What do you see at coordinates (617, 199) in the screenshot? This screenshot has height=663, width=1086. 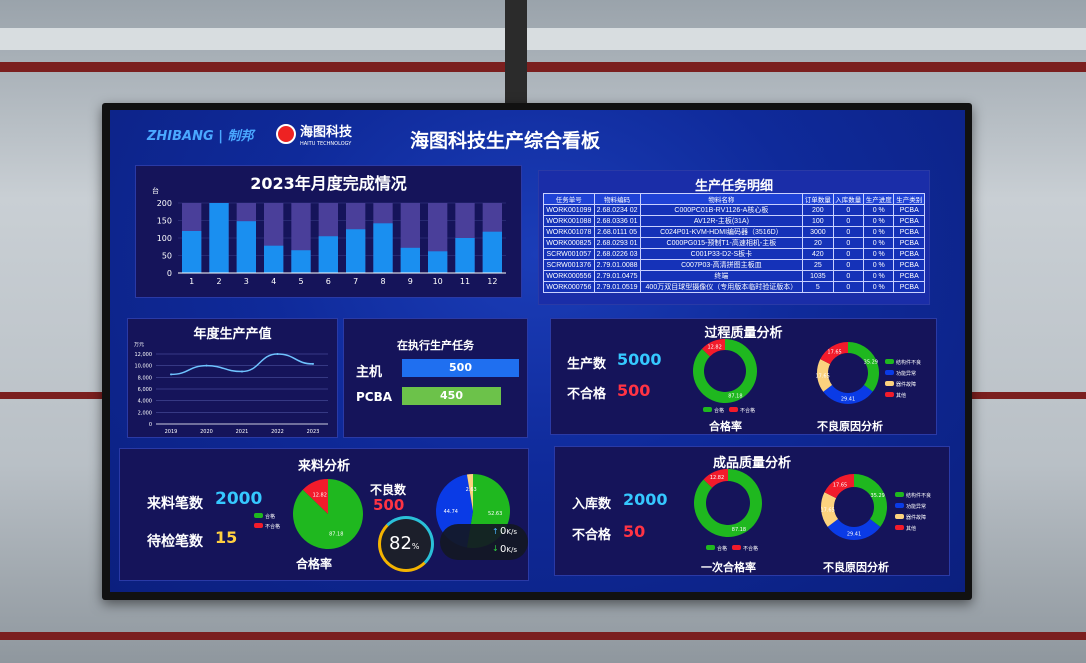 I see `column-header: 物料编码` at bounding box center [617, 199].